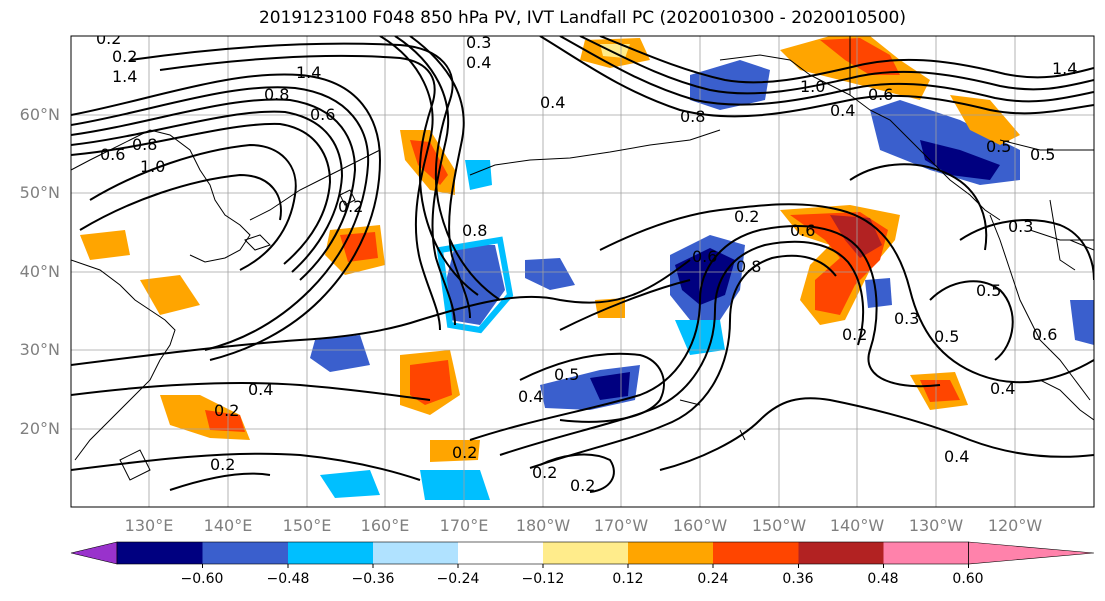 This screenshot has height=601, width=1105. Describe the element at coordinates (458, 579) in the screenshot. I see `colorbar-tick-label: −0.24` at that location.